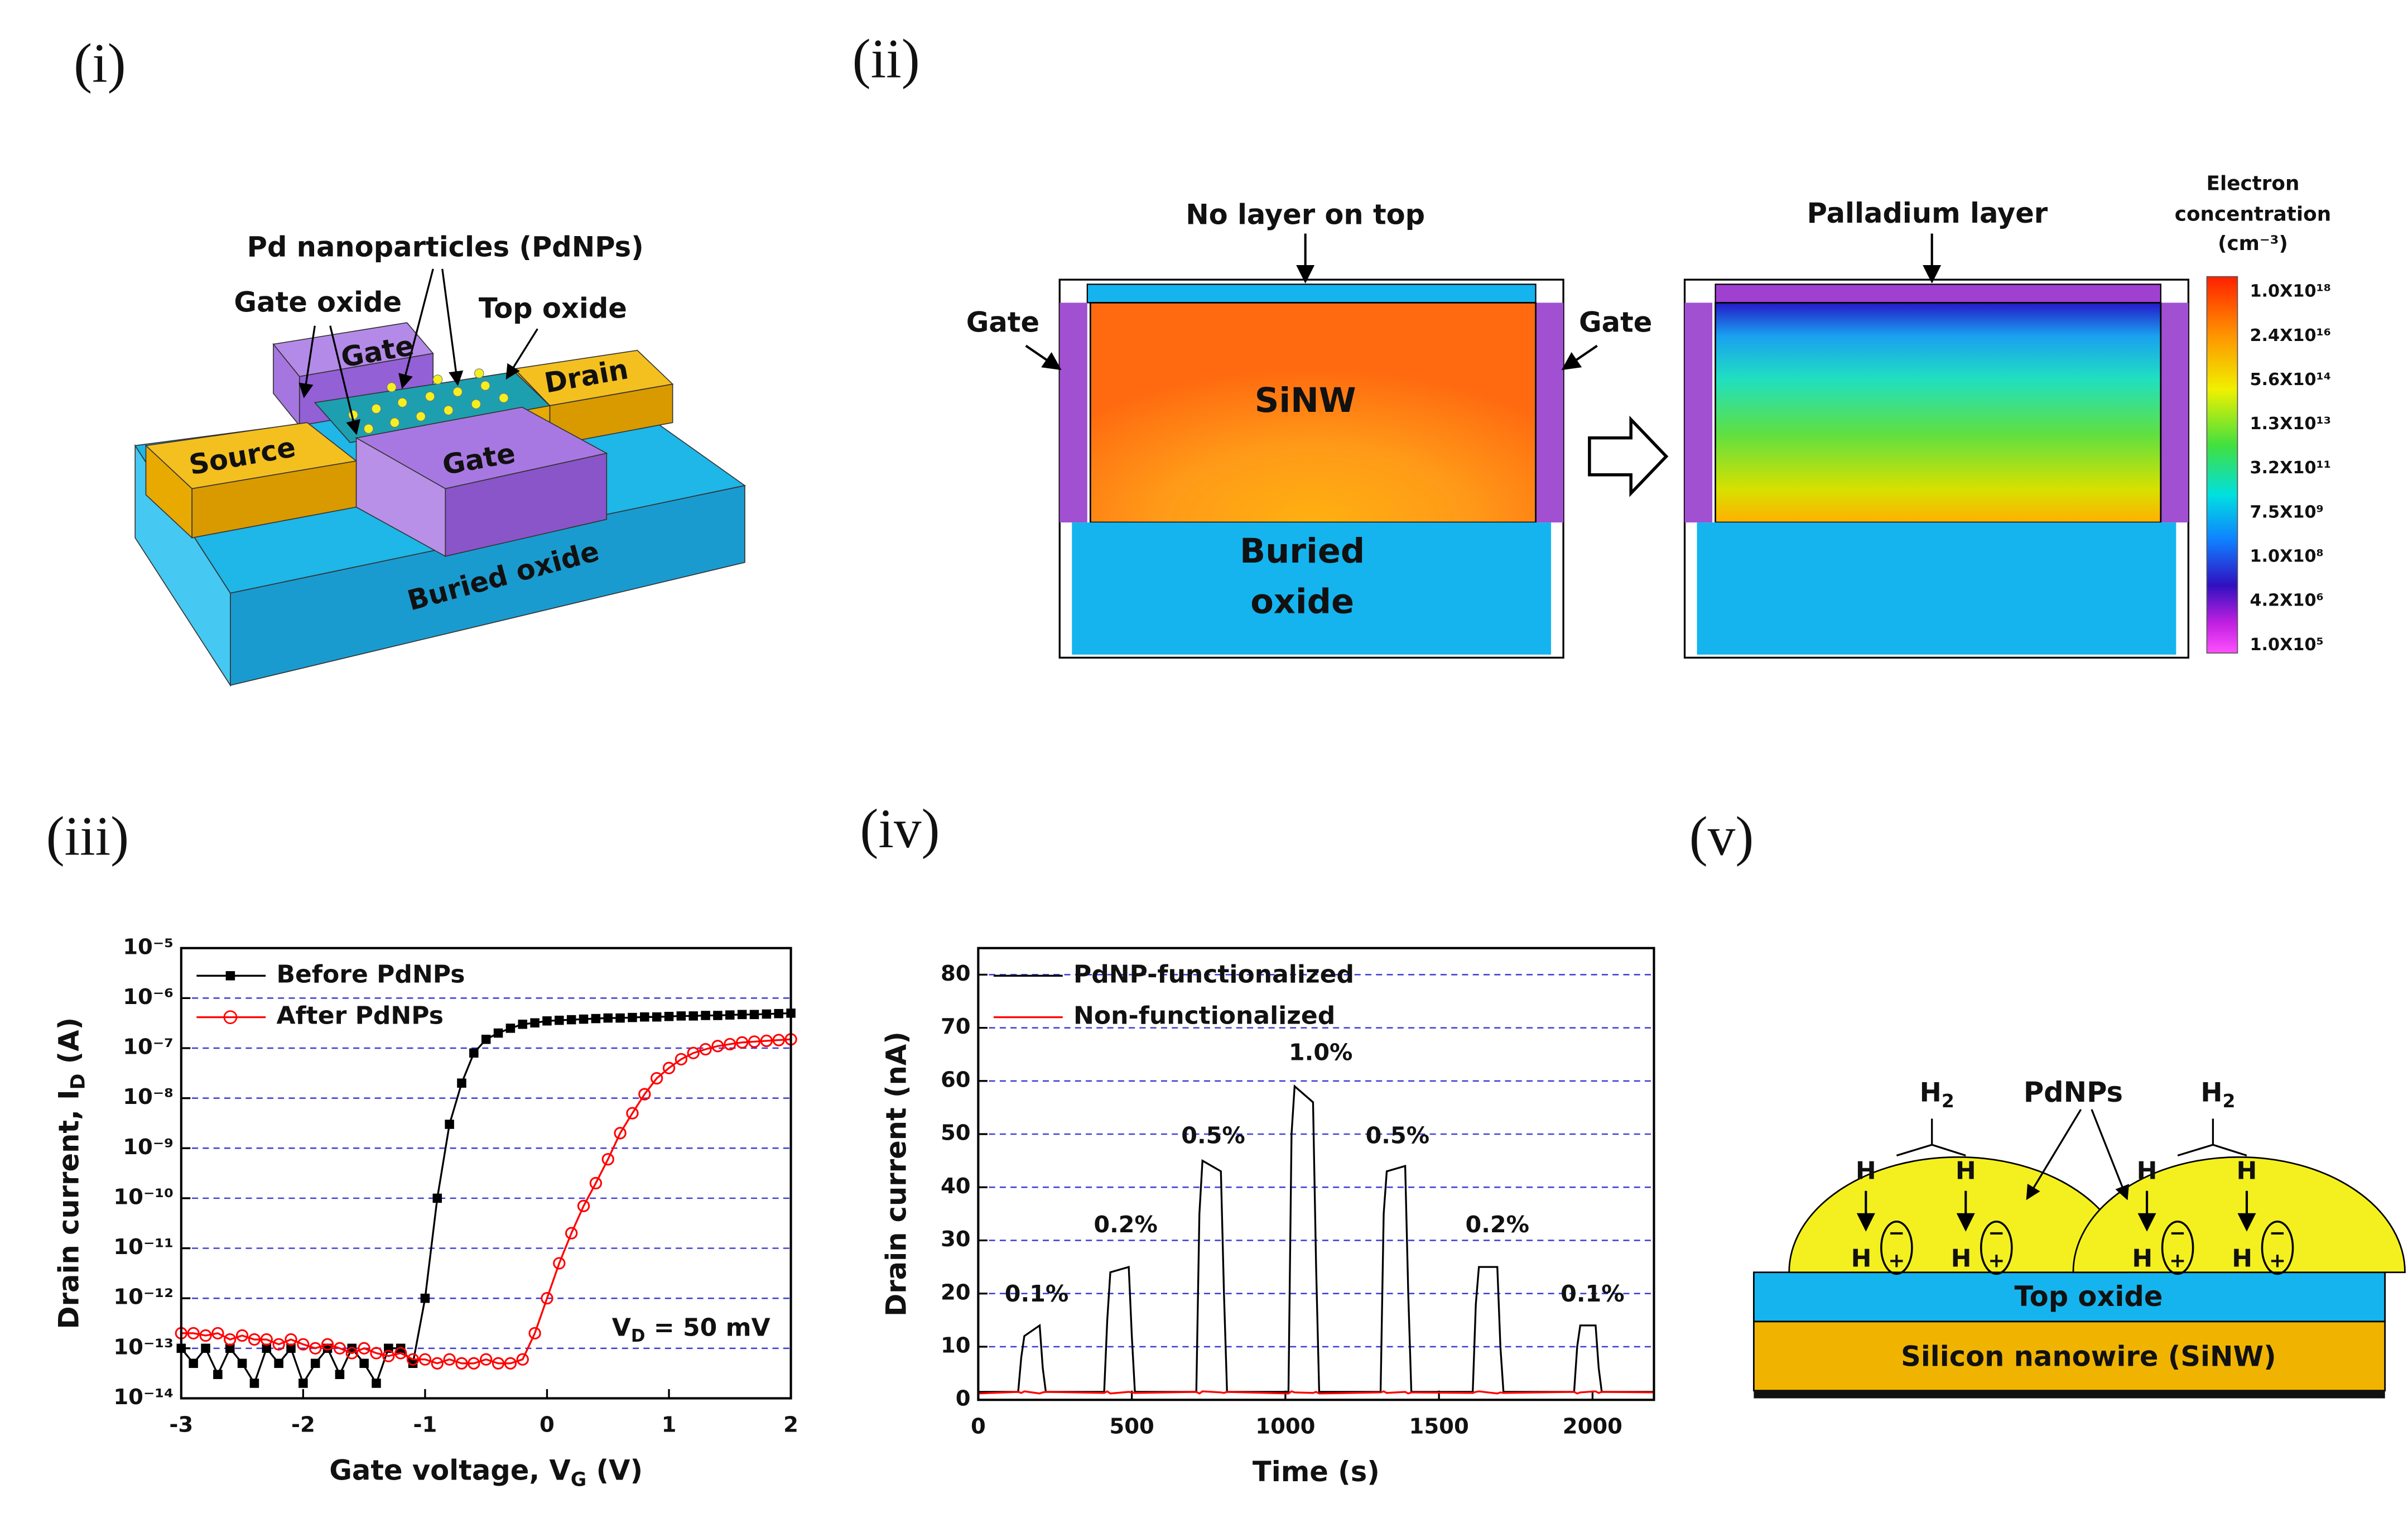  I want to click on h2-sub: 2, so click(2229, 1101).